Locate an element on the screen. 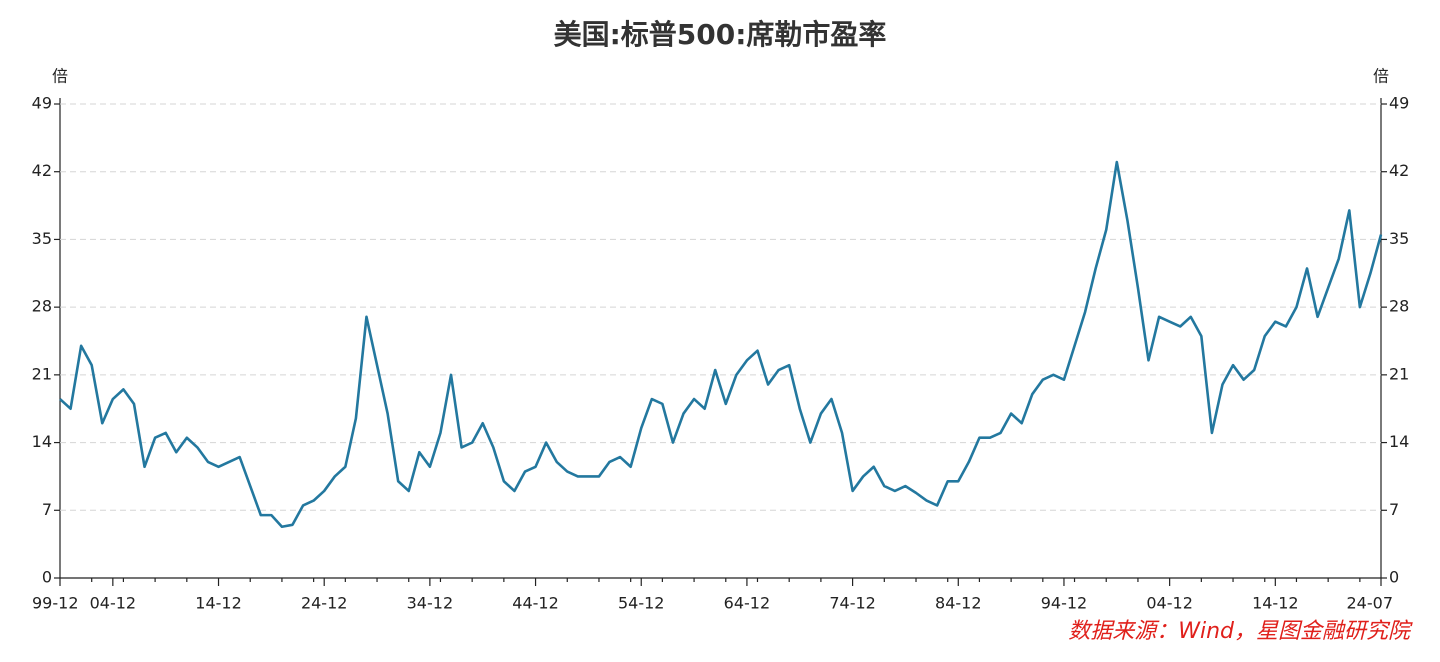 The height and width of the screenshot is (662, 1440). y2-tick-label: 49 is located at coordinates (1399, 103).